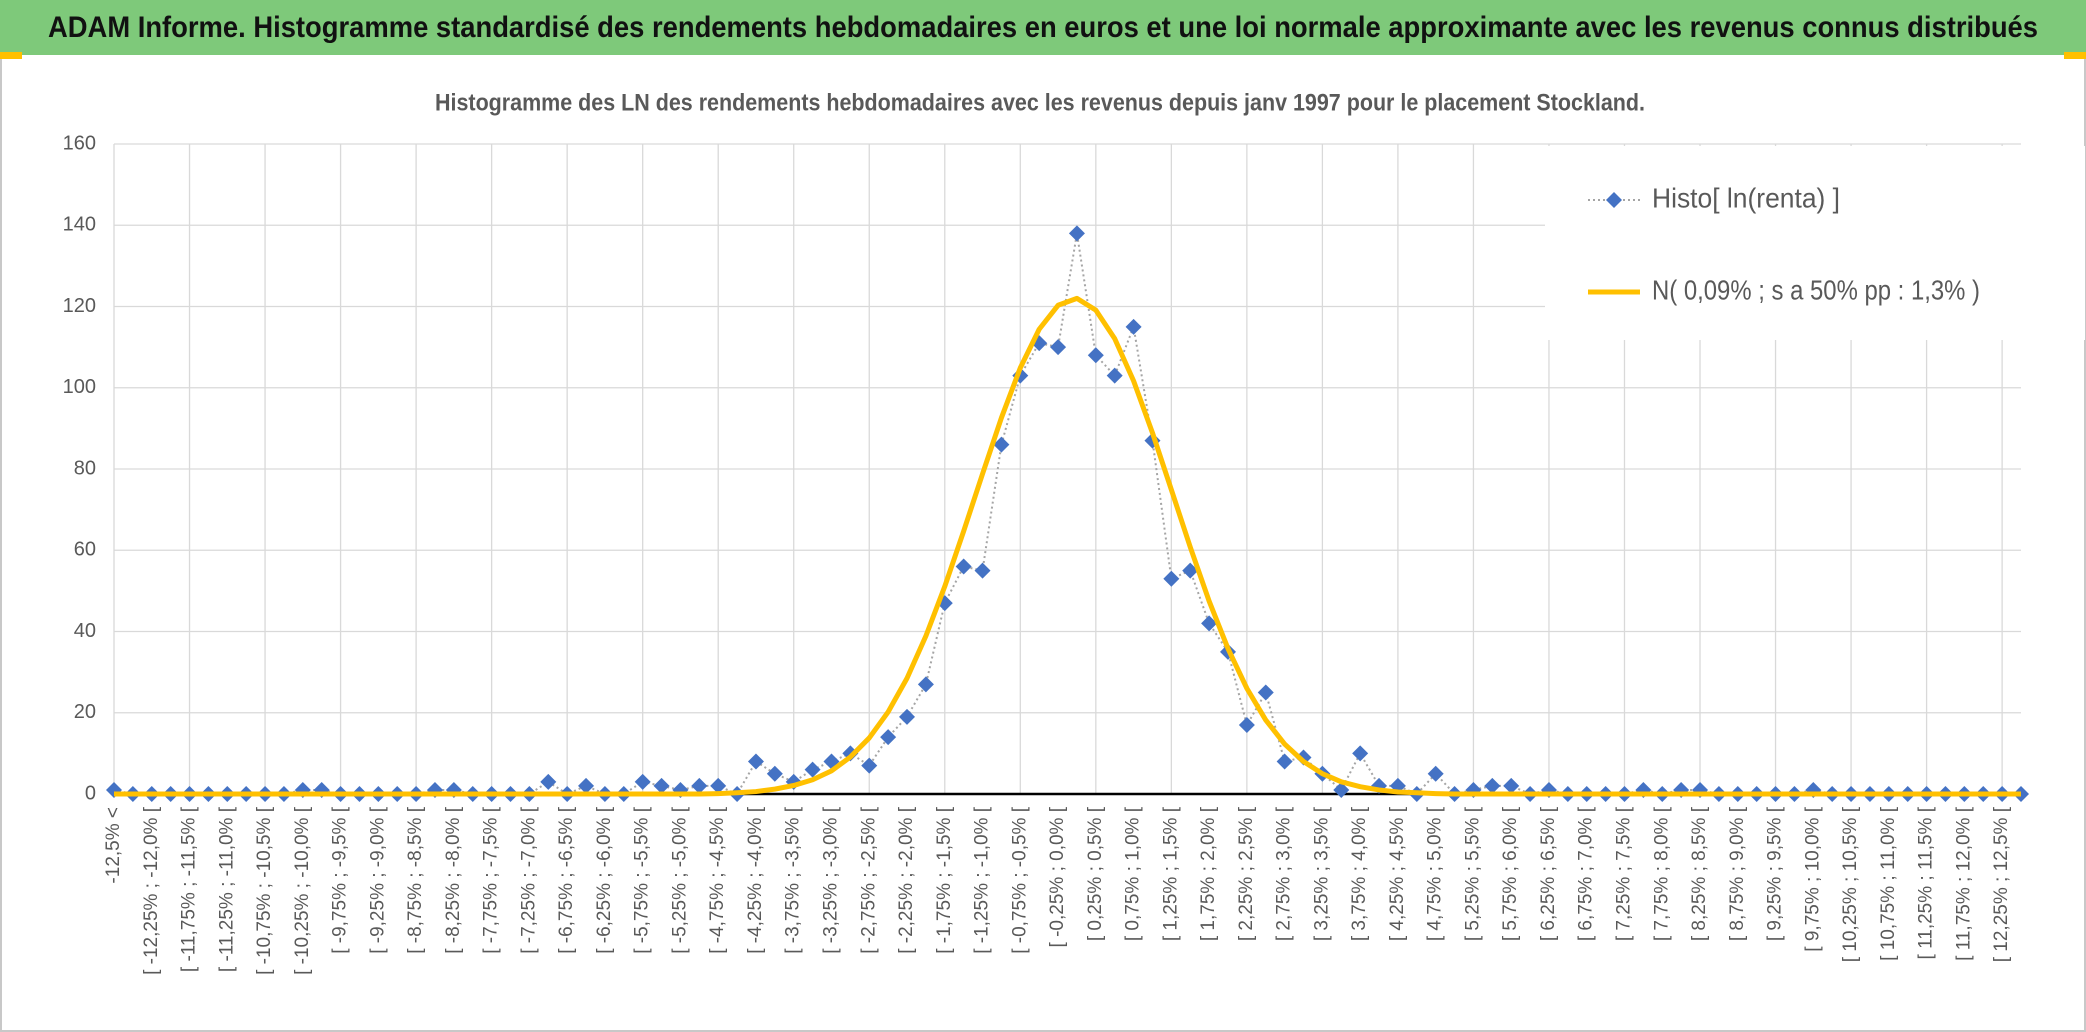 The width and height of the screenshot is (2086, 1032). I want to click on x-tick-label: [ 2,75% ; 3,0% [, so click(1284, 873).